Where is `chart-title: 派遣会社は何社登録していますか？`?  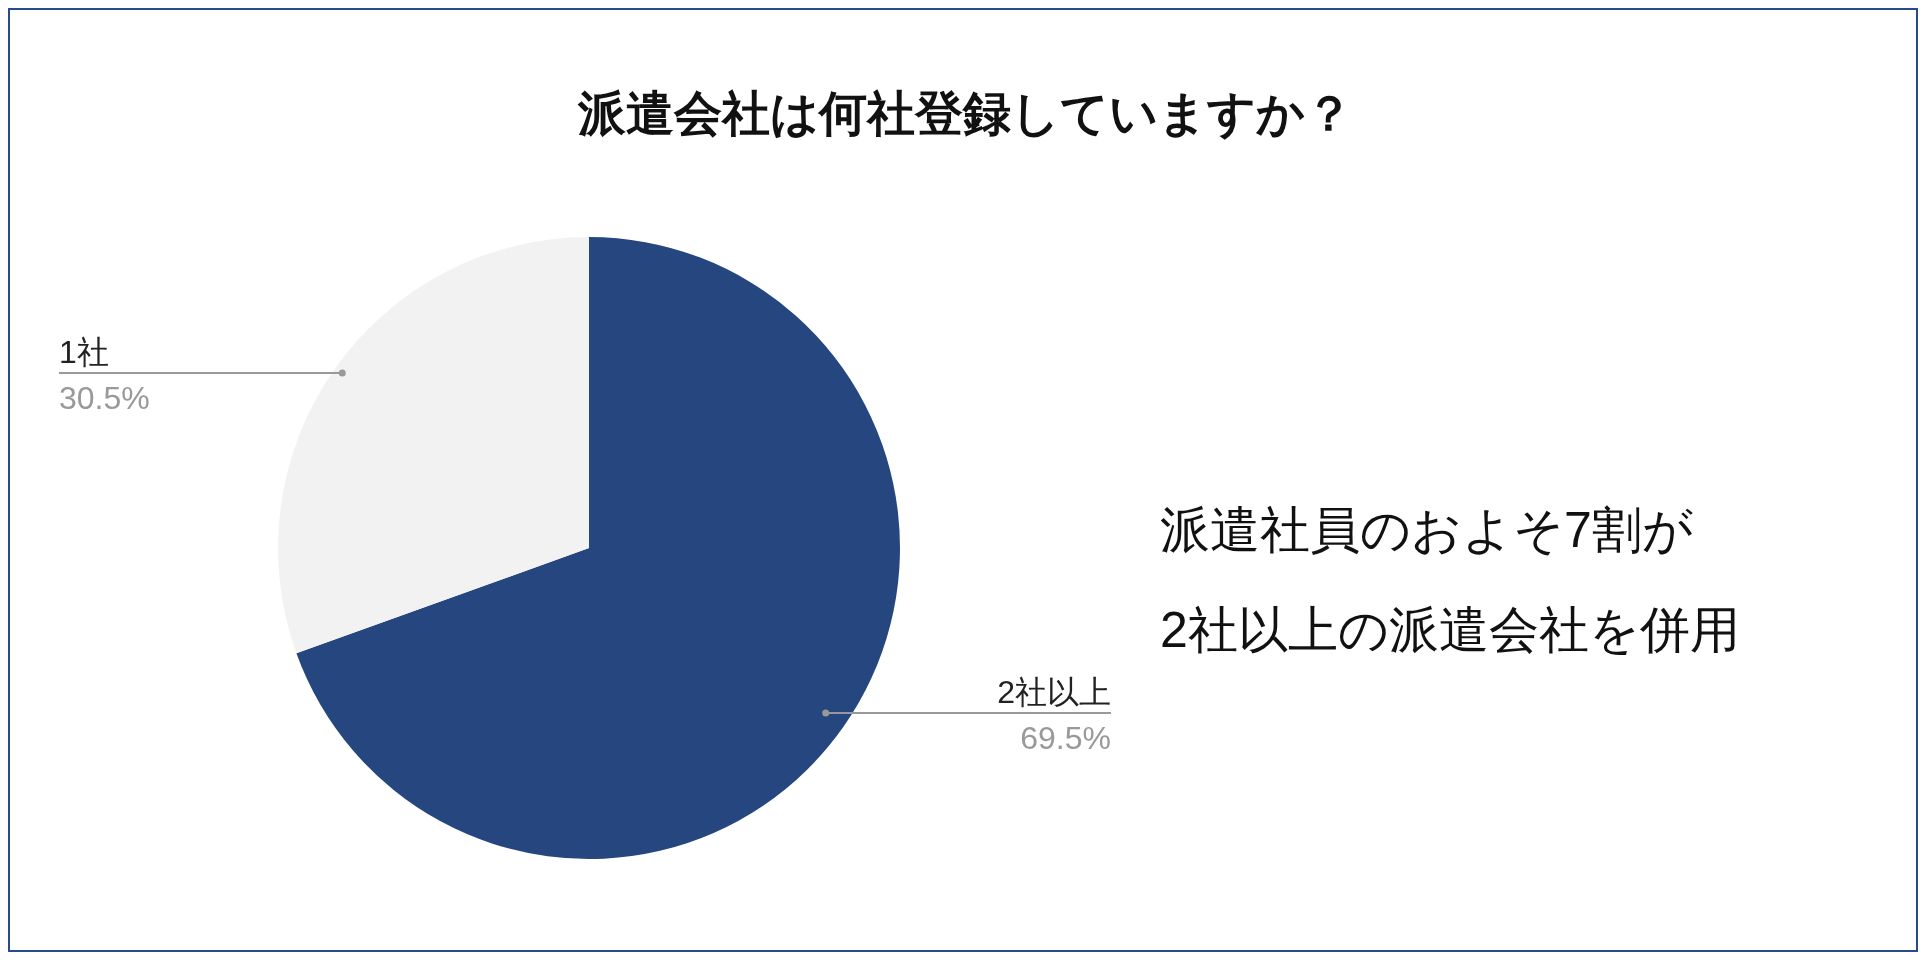
chart-title: 派遣会社は何社登録していますか？ is located at coordinates (965, 114).